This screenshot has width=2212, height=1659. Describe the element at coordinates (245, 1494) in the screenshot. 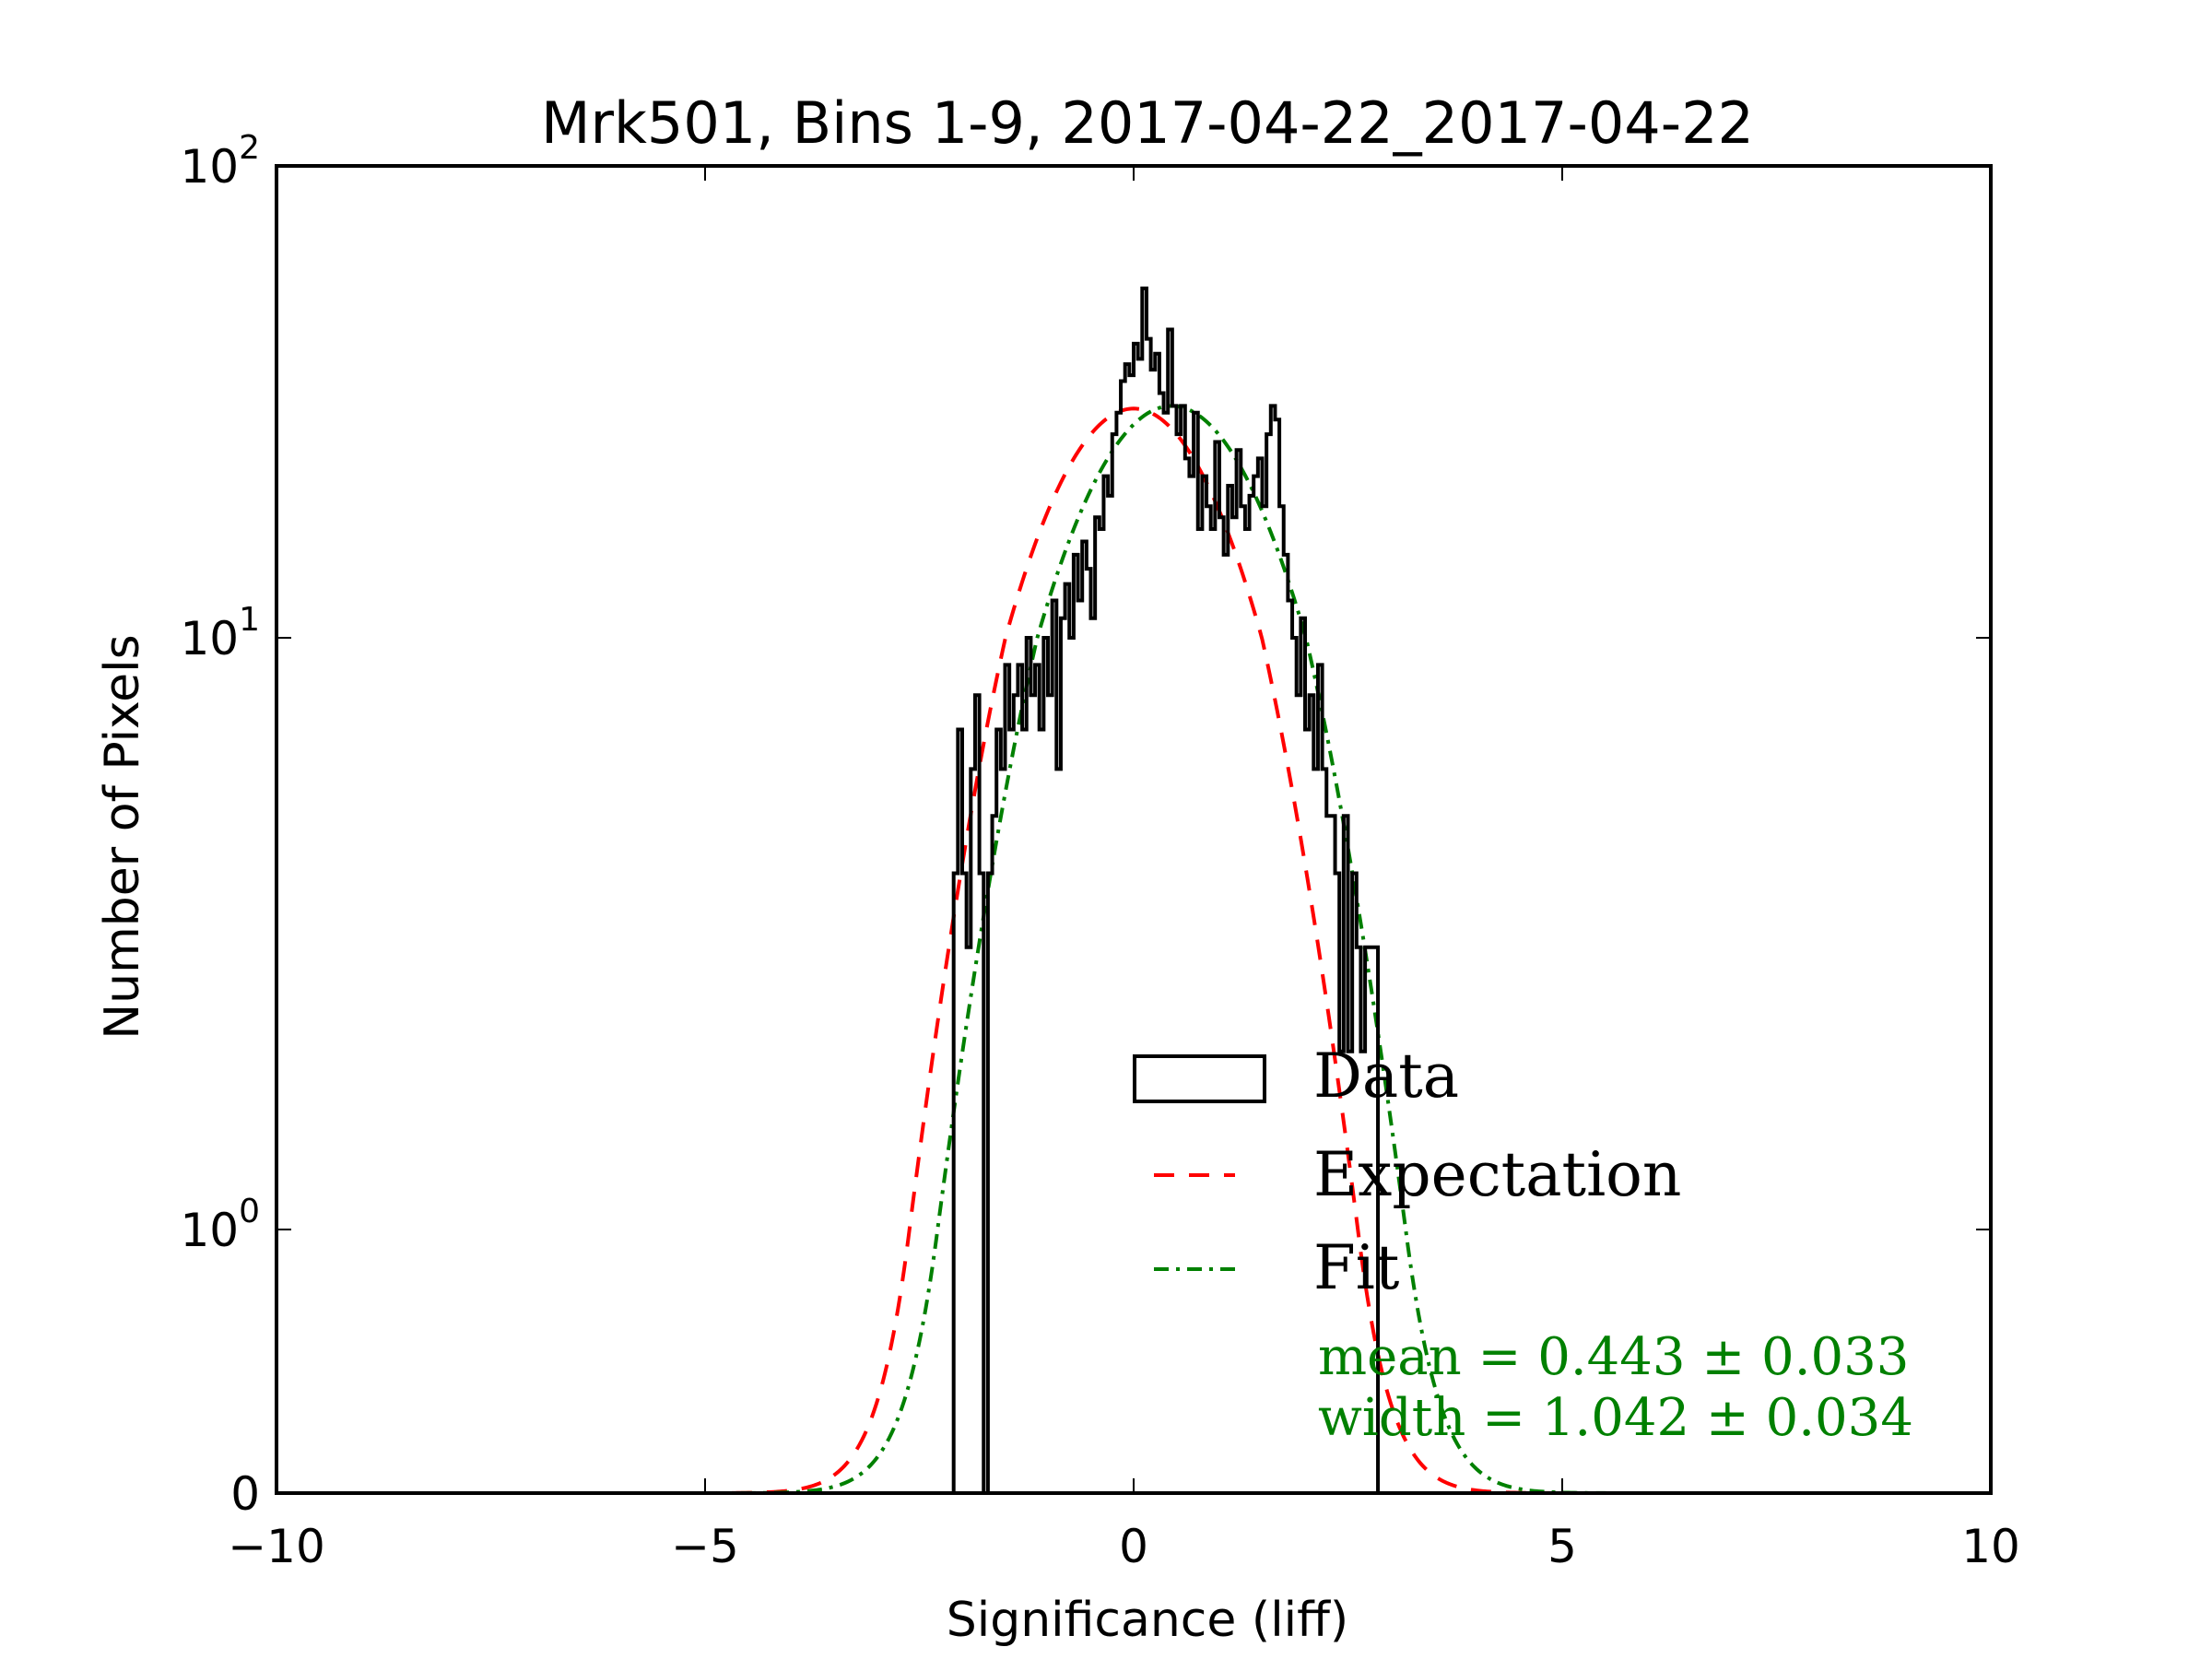

I see `y-tick-label: 0` at that location.